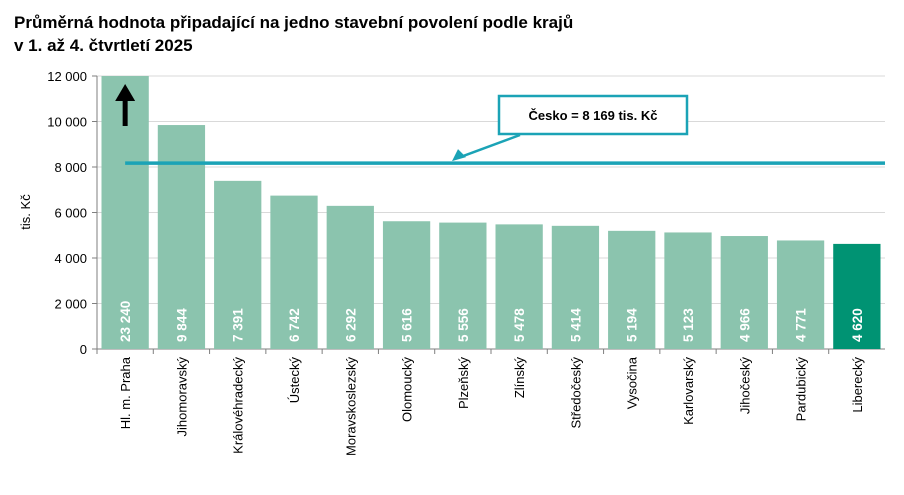 This screenshot has width=904, height=495. I want to click on annotation-arrow, so click(490, 146).